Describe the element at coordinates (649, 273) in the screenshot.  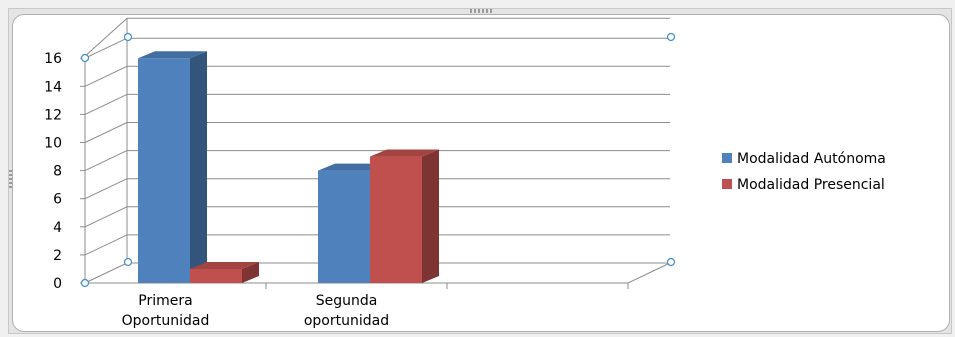
I see `floor-right-edge` at that location.